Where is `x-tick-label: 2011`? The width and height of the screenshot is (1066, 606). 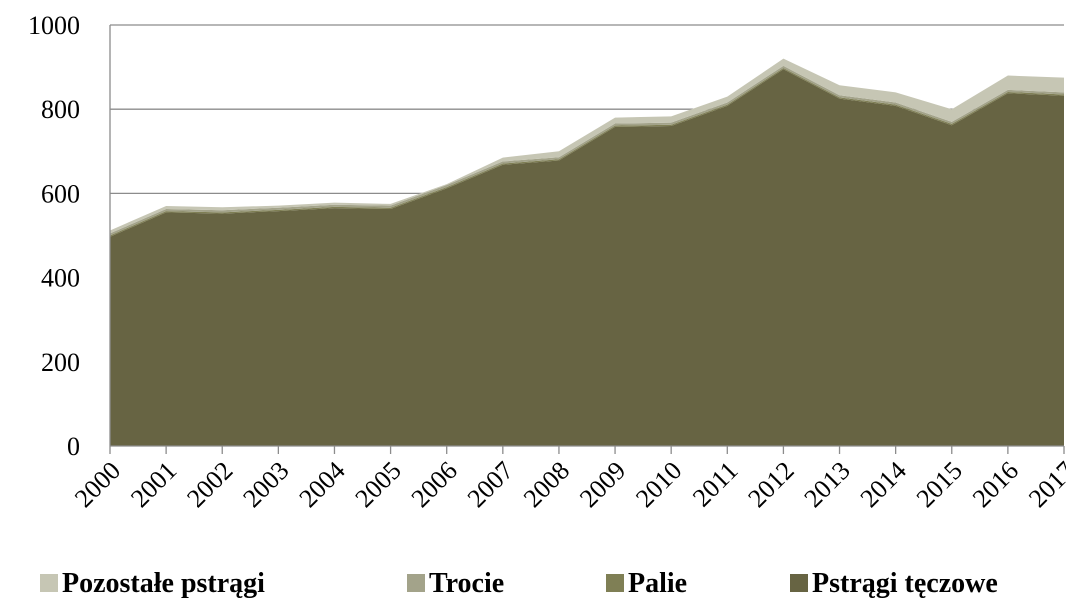
x-tick-label: 2011 is located at coordinates (715, 484).